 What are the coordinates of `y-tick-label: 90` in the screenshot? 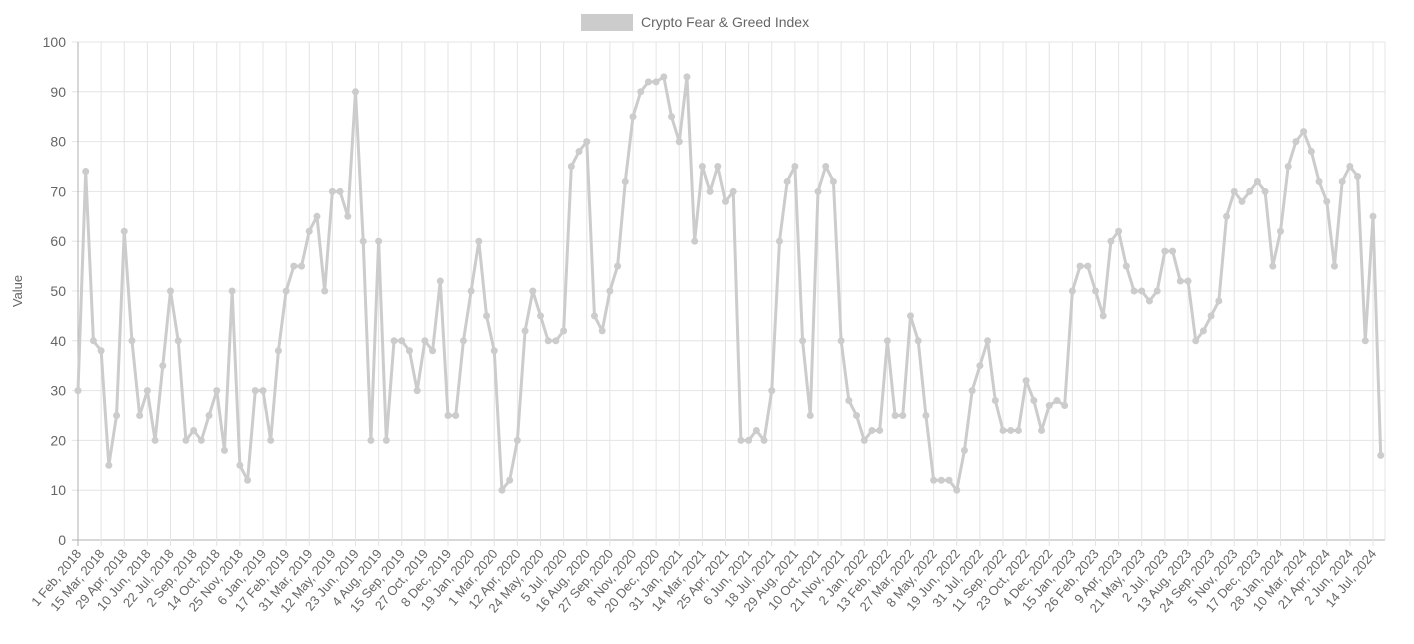 It's located at (58, 92).